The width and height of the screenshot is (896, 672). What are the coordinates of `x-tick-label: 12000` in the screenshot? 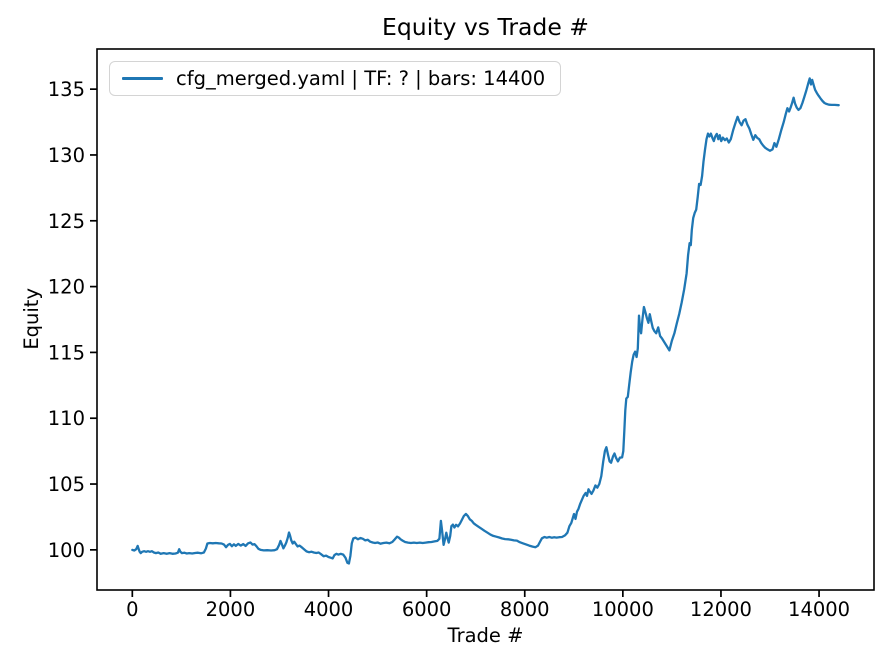 It's located at (721, 609).